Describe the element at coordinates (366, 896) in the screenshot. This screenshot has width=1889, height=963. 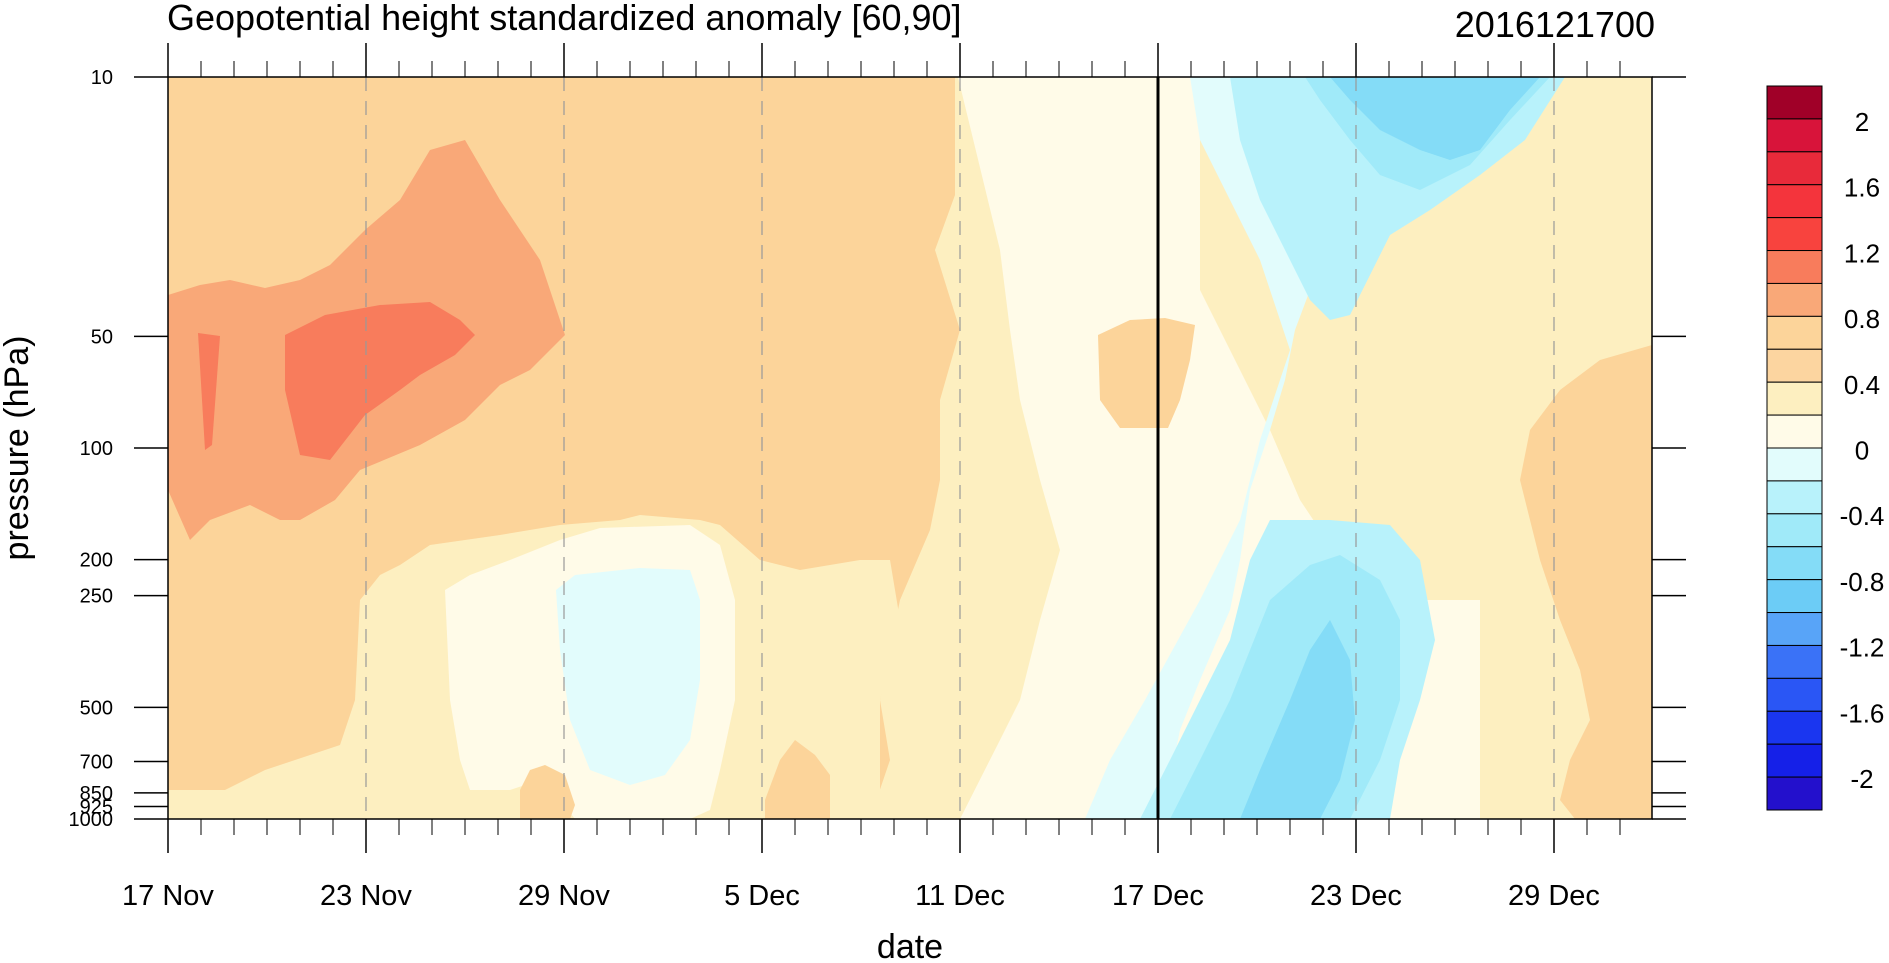
I see `x-tick-label: 23 Nov` at that location.